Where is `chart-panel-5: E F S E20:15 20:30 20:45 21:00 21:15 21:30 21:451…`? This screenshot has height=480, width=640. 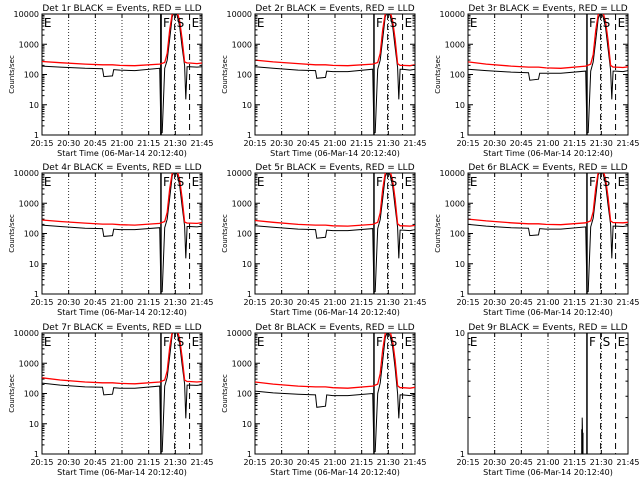 chart-panel-5: E F S E20:15 20:30 20:45 21:00 21:15 21:30 21:451… is located at coordinates (324, 240).